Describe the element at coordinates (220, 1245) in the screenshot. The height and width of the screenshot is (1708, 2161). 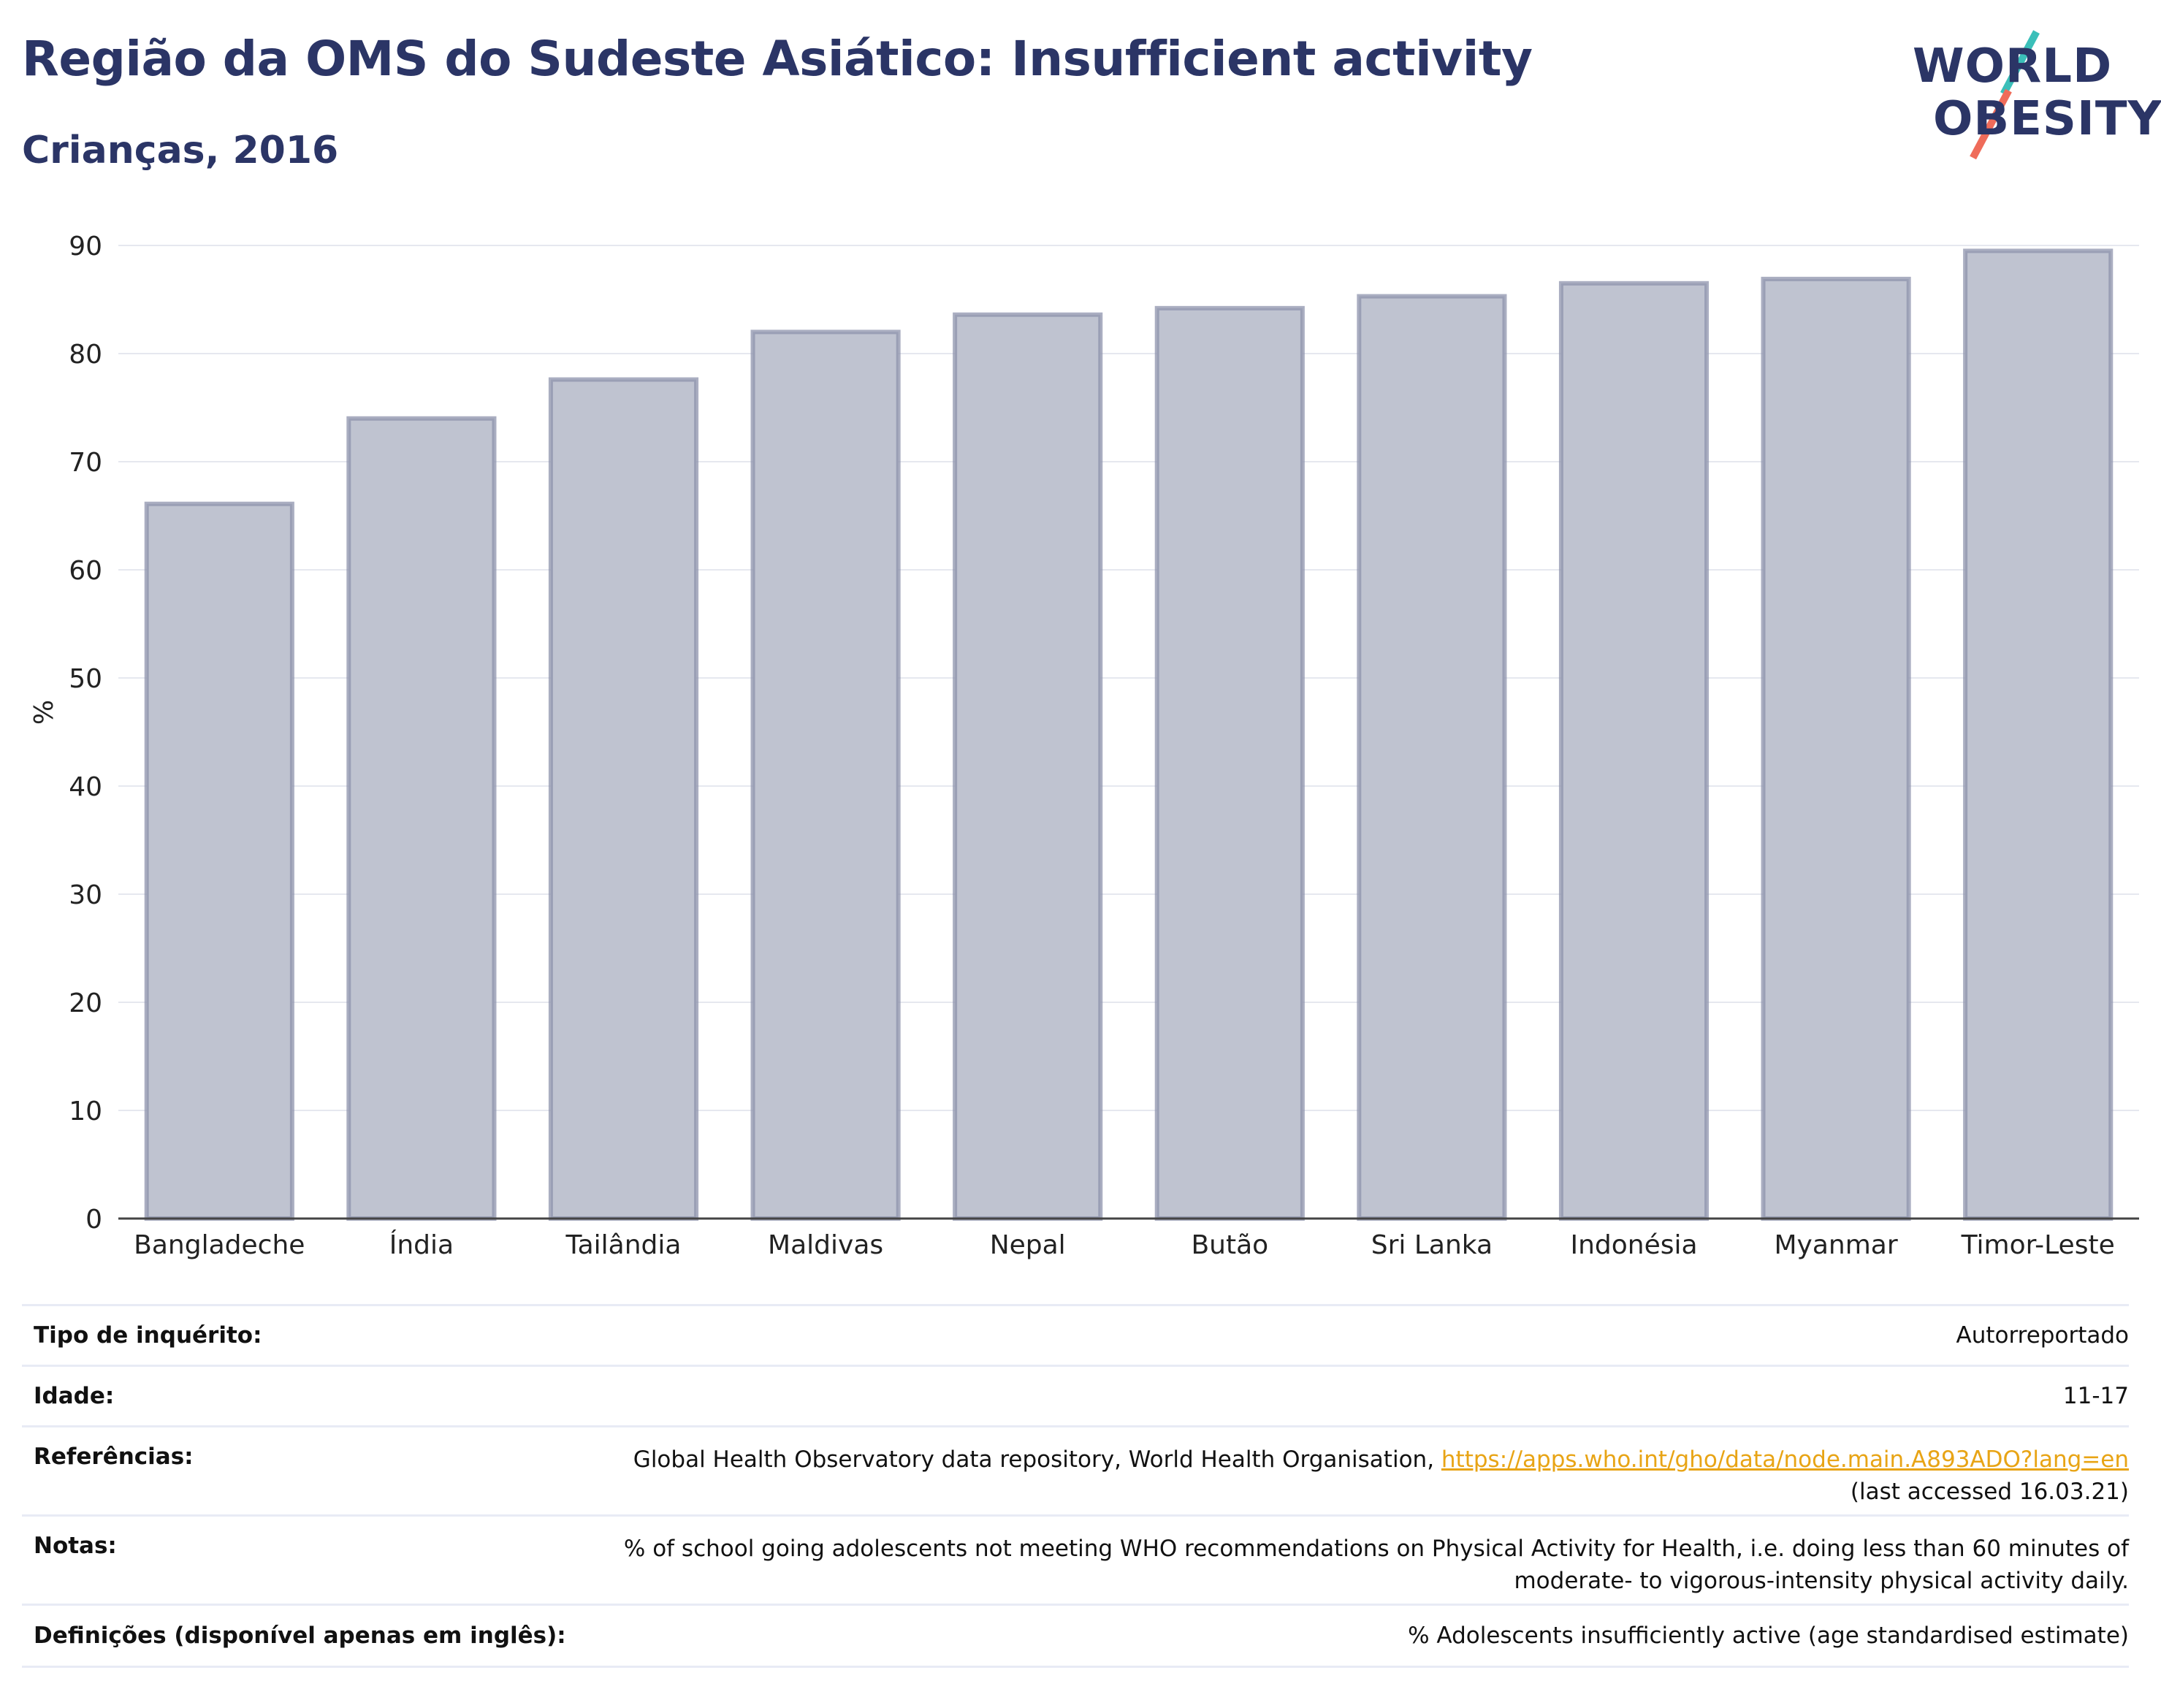
I see `x-tick-label: Bangladeche` at that location.